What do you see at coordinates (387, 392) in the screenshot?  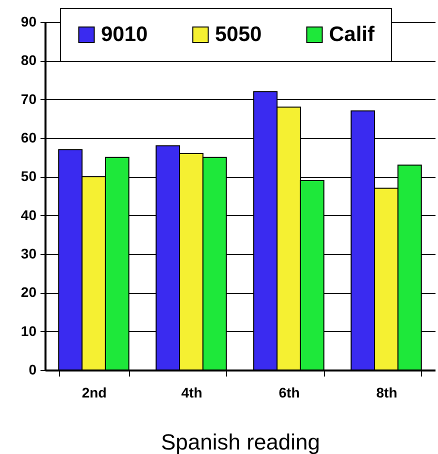 I see `x-tick-label: 8th` at bounding box center [387, 392].